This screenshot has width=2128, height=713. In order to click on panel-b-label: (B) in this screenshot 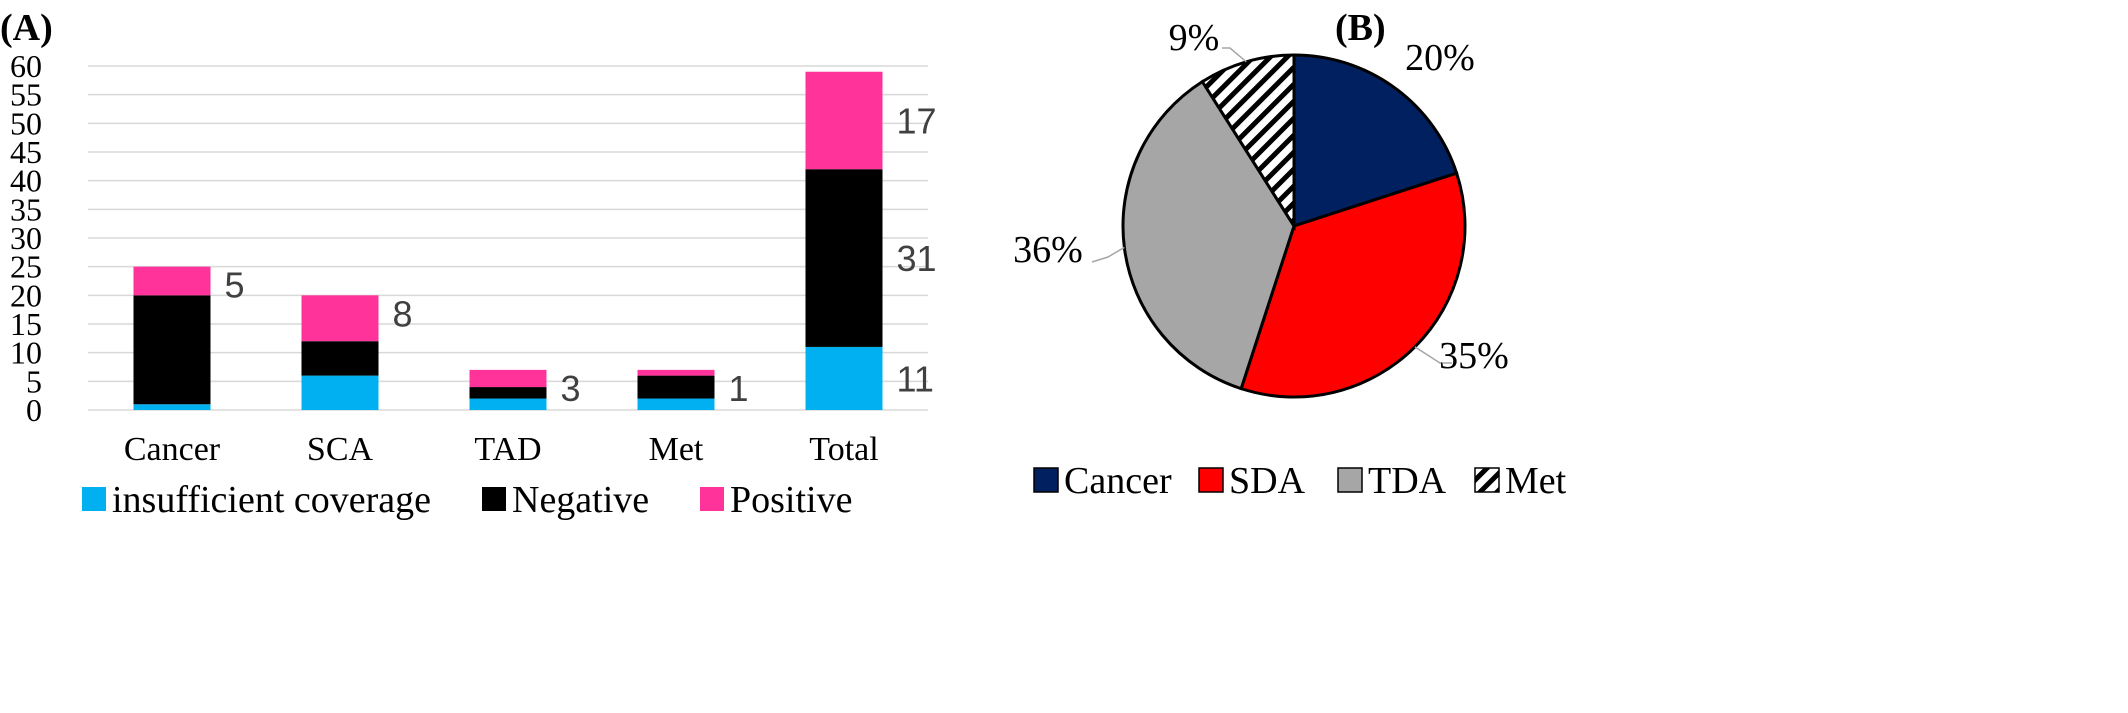, I will do `click(1360, 28)`.